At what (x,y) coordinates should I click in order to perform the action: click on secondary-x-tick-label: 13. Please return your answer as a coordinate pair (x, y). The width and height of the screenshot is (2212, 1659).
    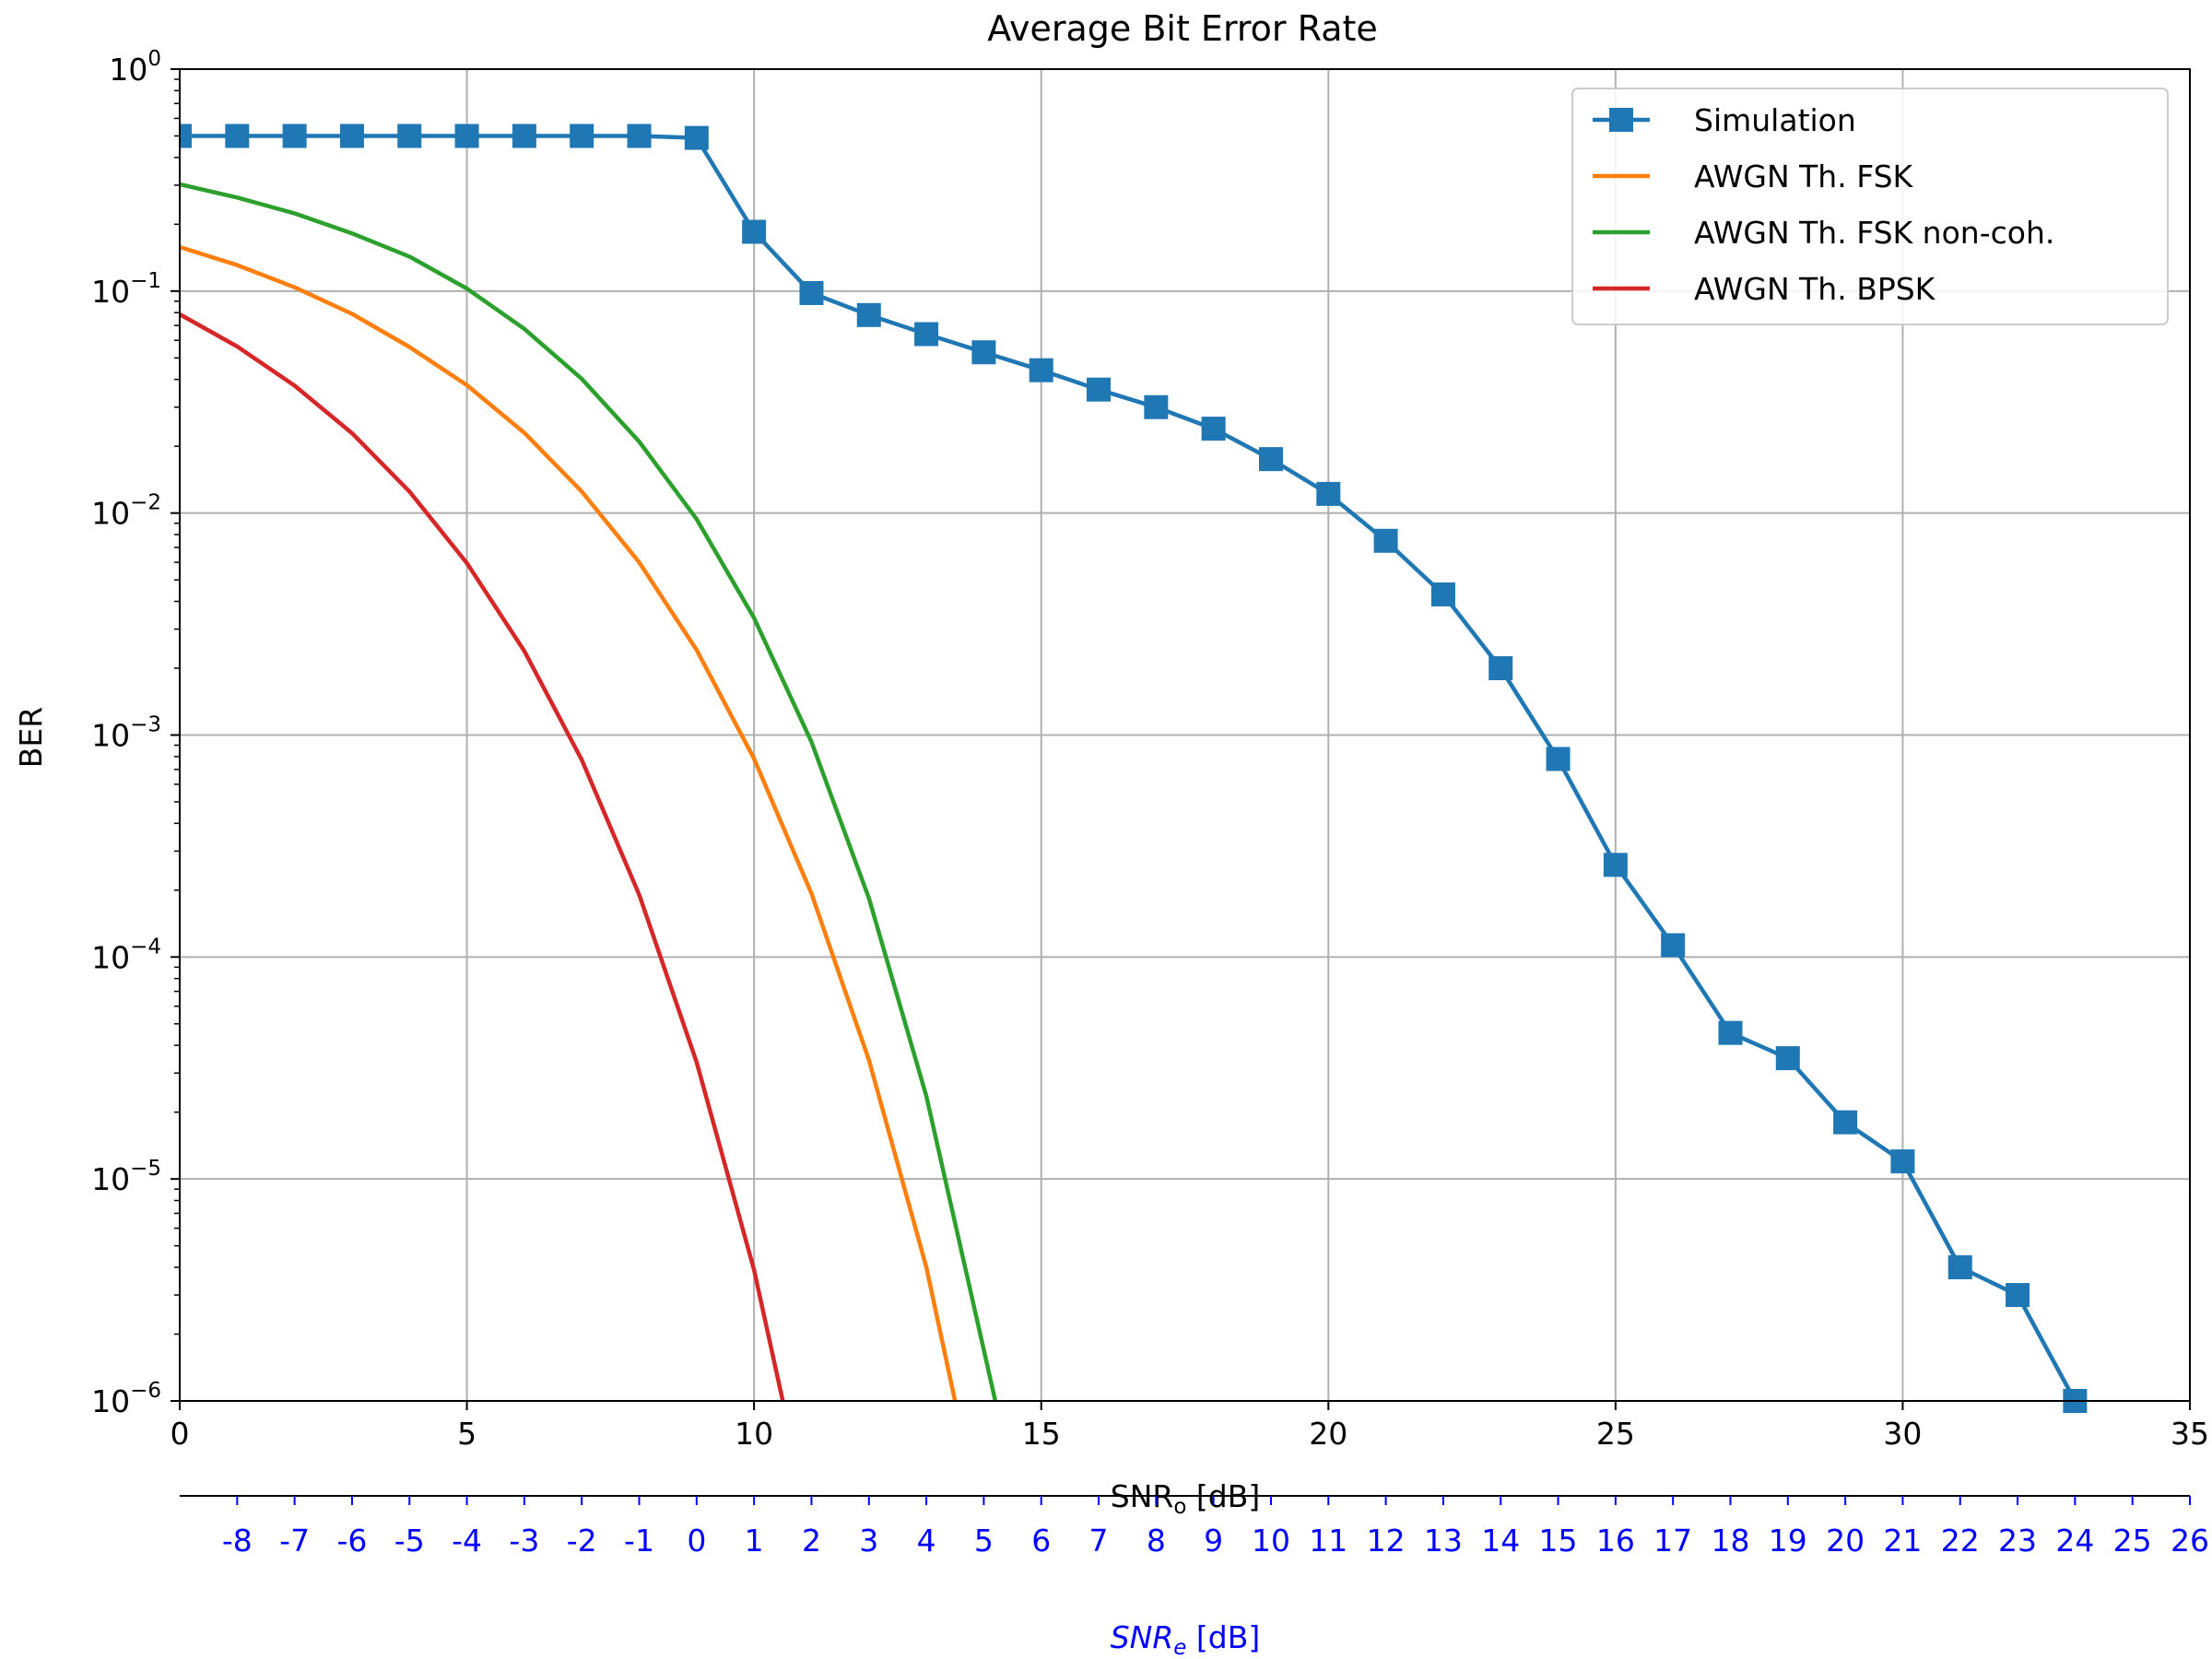
    Looking at the image, I should click on (1443, 1541).